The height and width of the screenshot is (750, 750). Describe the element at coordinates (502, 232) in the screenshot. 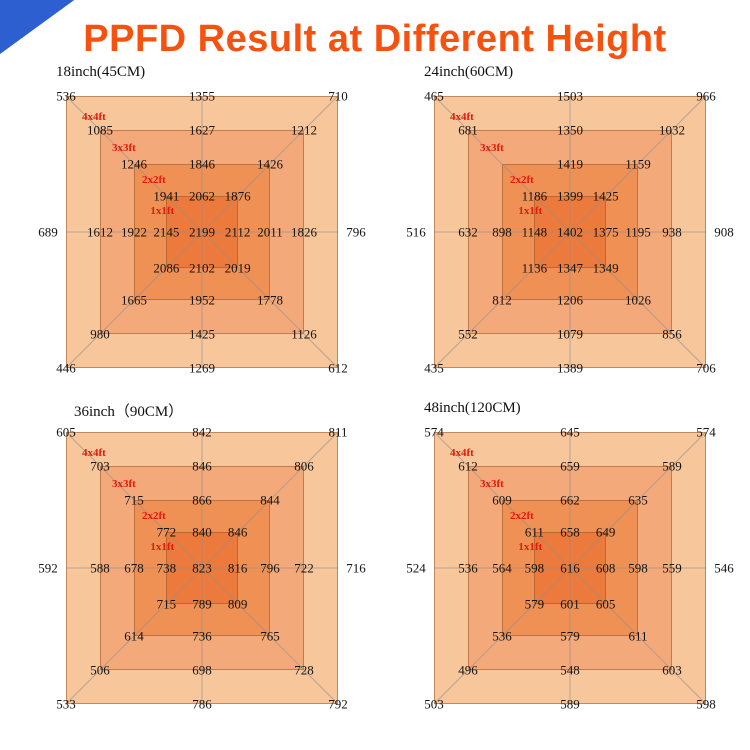

I see `ppfd-value-2x2ft-left: 898` at that location.